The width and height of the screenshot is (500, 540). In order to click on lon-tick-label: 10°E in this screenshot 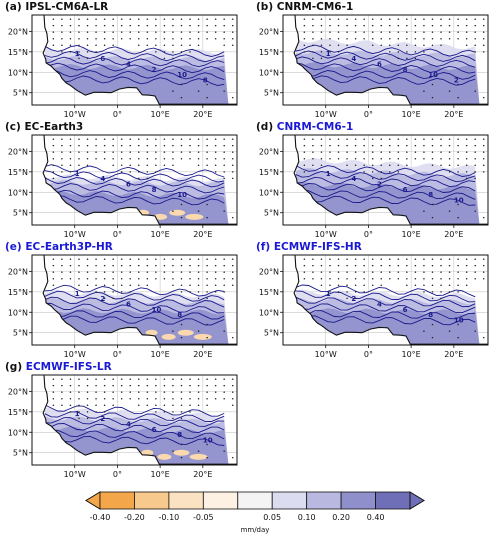, I will do `click(160, 354)`.